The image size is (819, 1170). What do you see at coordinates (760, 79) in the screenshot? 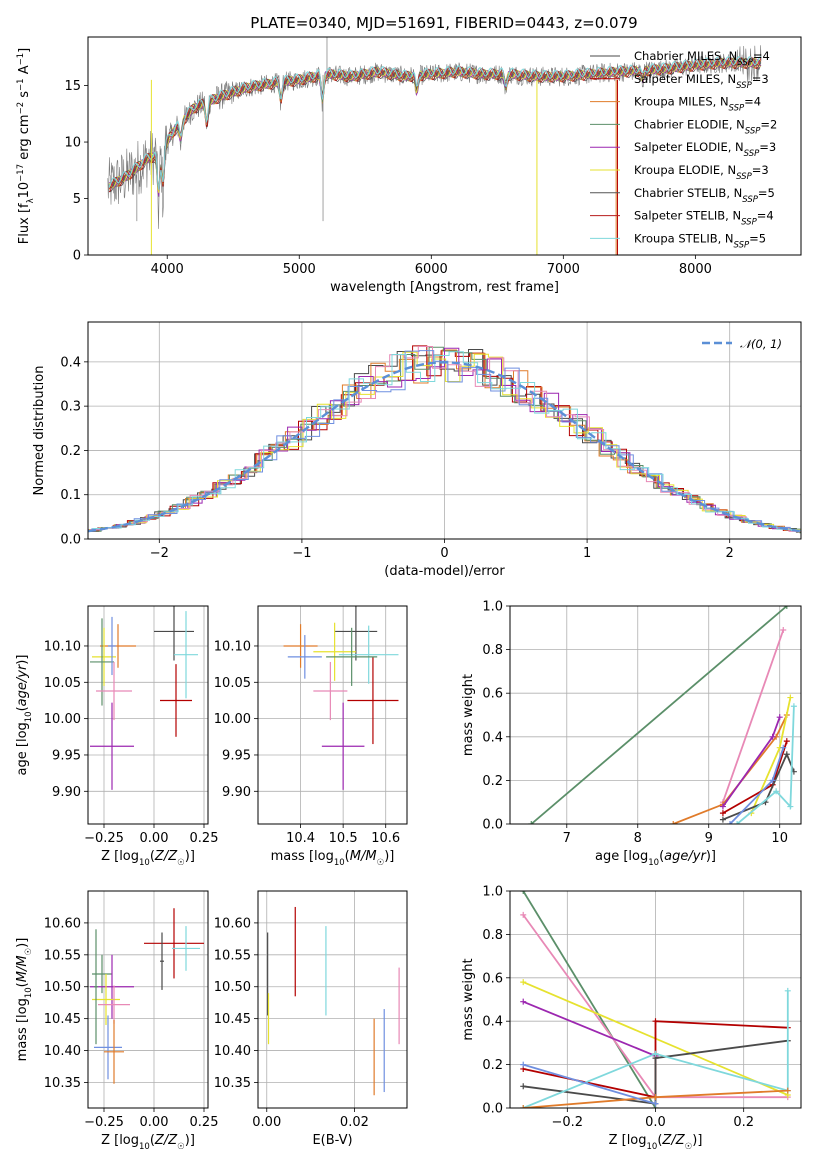
I see `legend-label-part: =3` at bounding box center [760, 79].